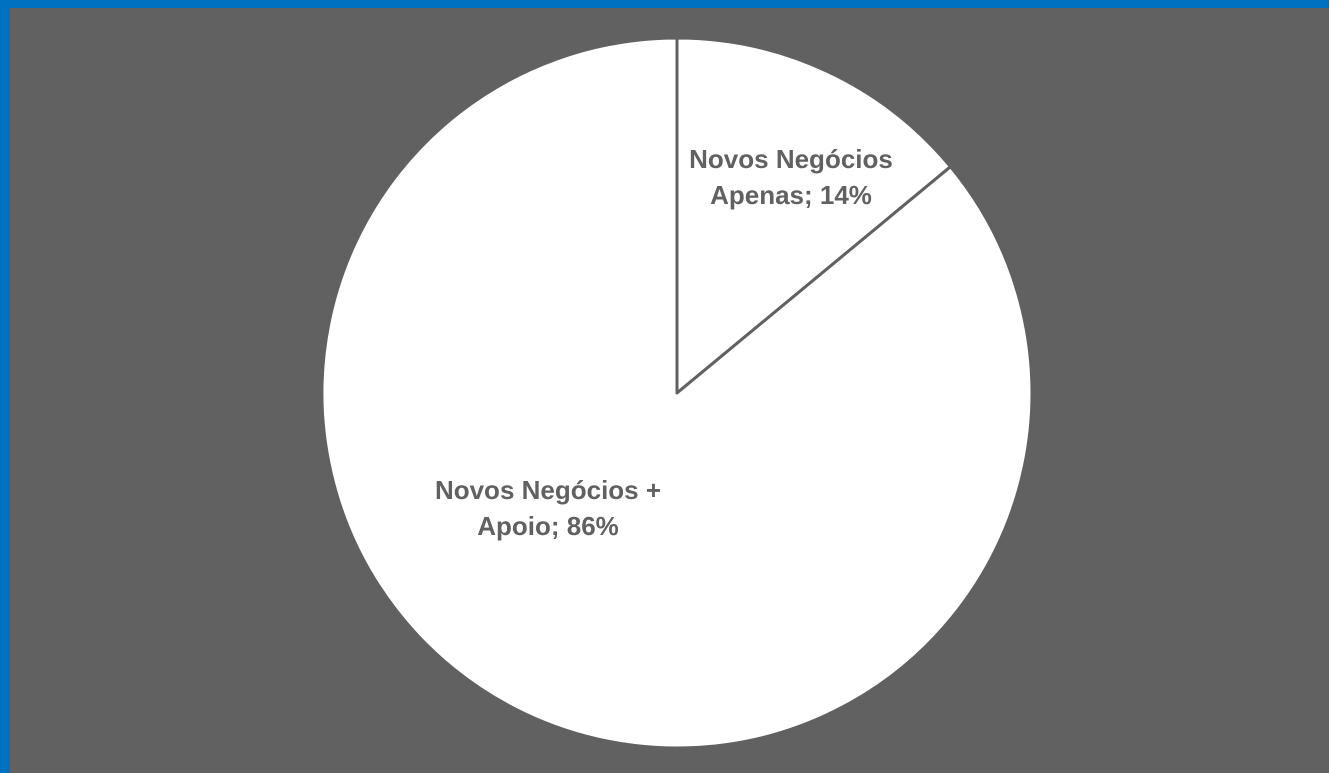 Image resolution: width=1329 pixels, height=773 pixels. Describe the element at coordinates (548, 508) in the screenshot. I see `slice-label-novos-negocios-apoio: Novos Negócios + Apoio; 86%` at that location.